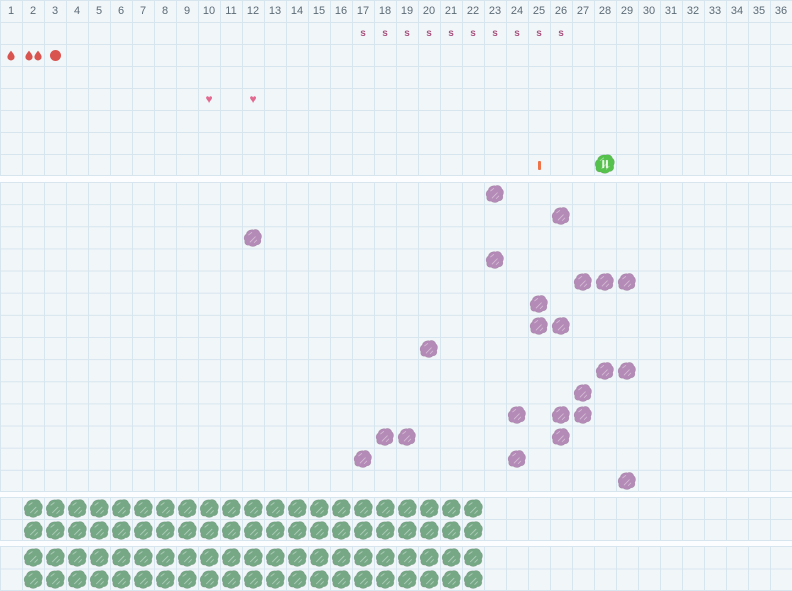  I want to click on ovulation-tick-icon, so click(539, 165).